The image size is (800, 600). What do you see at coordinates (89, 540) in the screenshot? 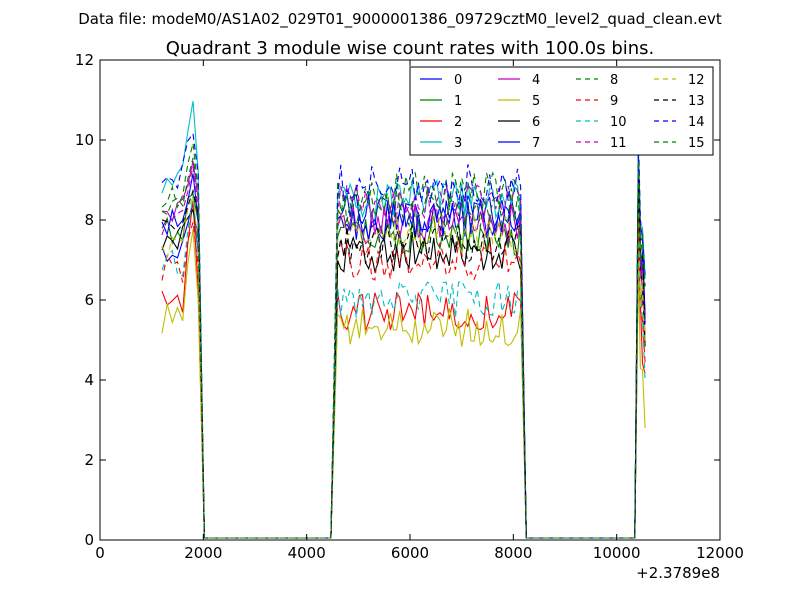
I see `y-tick-label: 0` at bounding box center [89, 540].